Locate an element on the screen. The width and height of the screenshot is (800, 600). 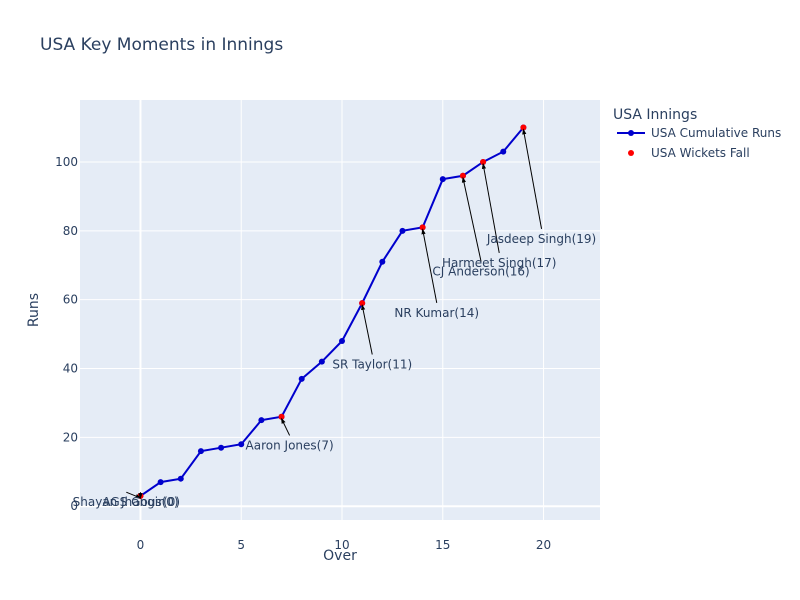
x-tick-label: 10 is located at coordinates (341, 545).